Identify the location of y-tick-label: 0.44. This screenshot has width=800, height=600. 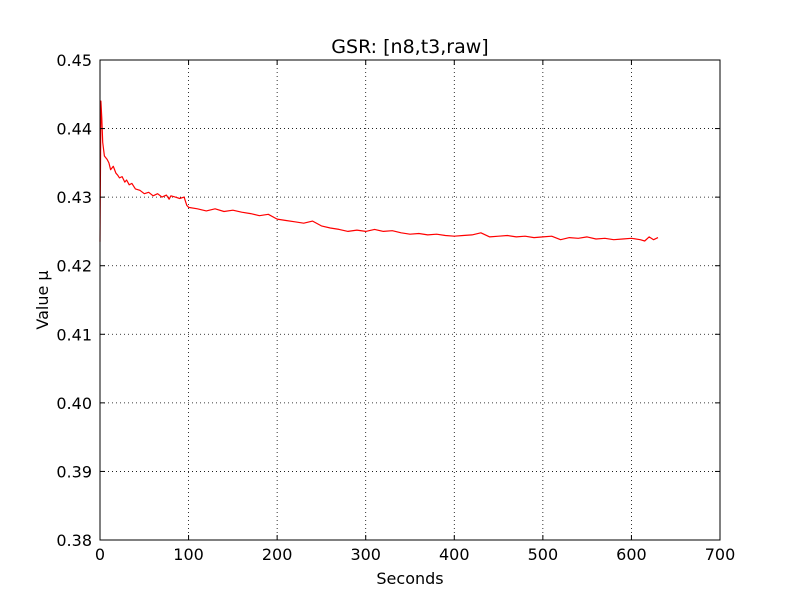
(74, 129).